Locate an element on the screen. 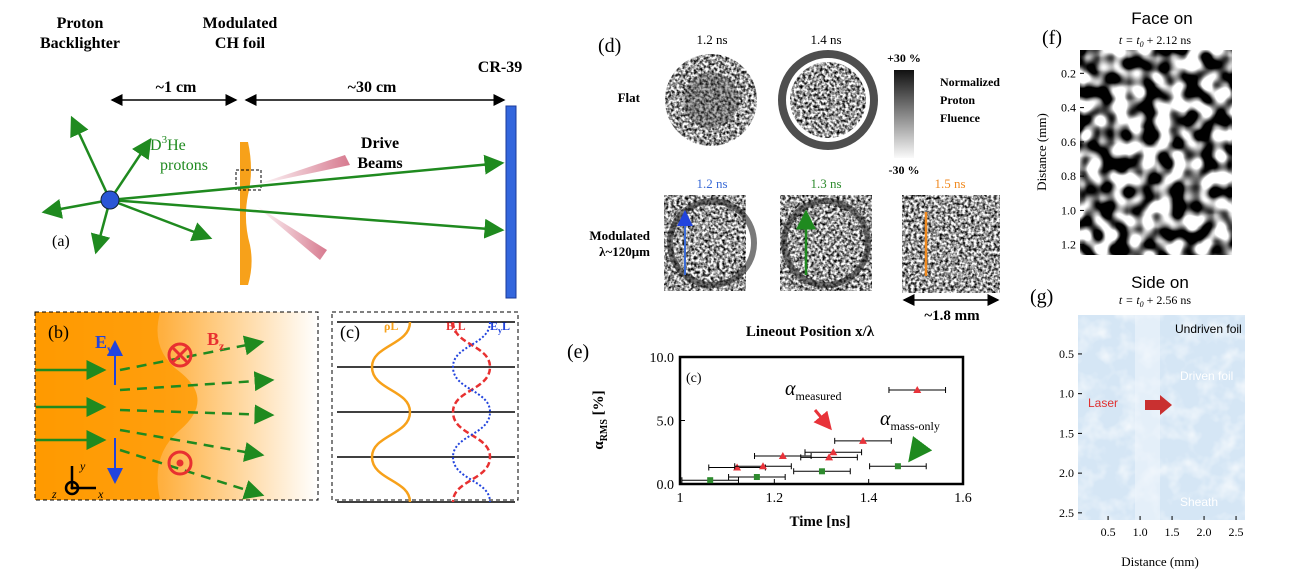 The width and height of the screenshot is (1294, 579). x-tick-label: 1.5 is located at coordinates (1172, 532).